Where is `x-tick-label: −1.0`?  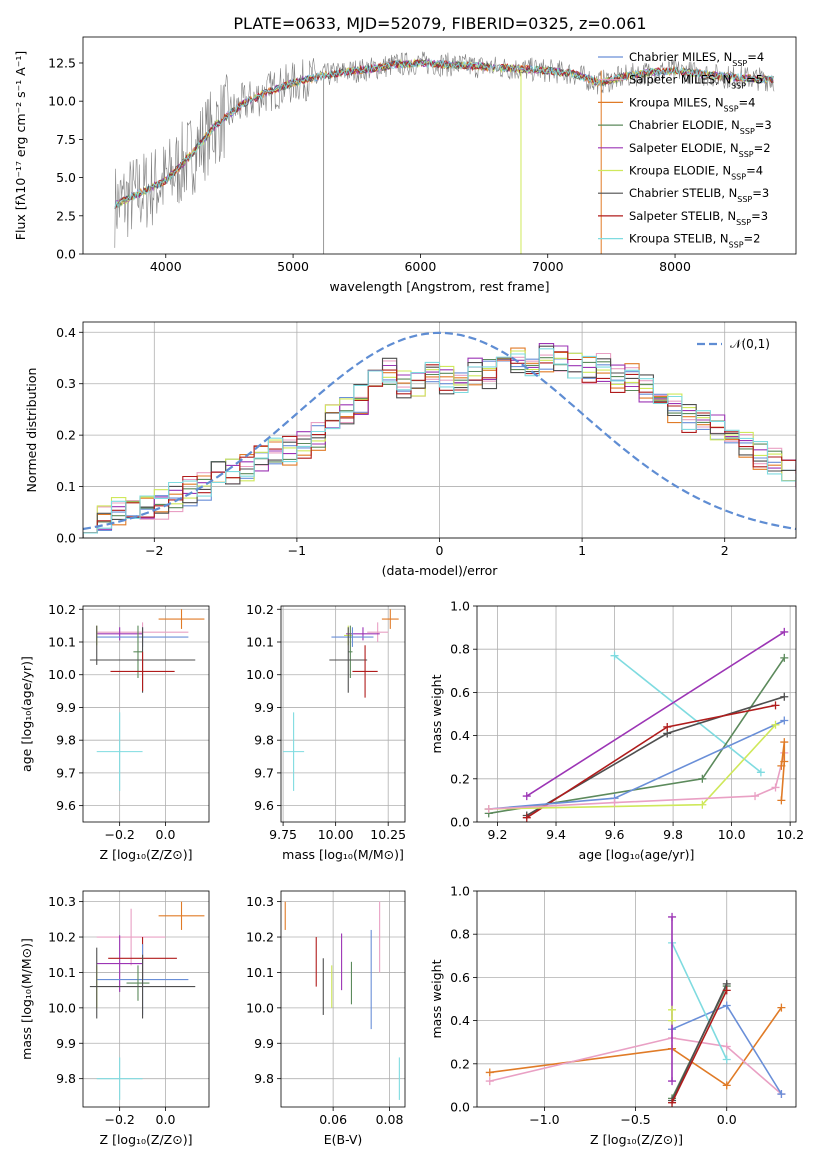
x-tick-label: −1.0 is located at coordinates (544, 1119).